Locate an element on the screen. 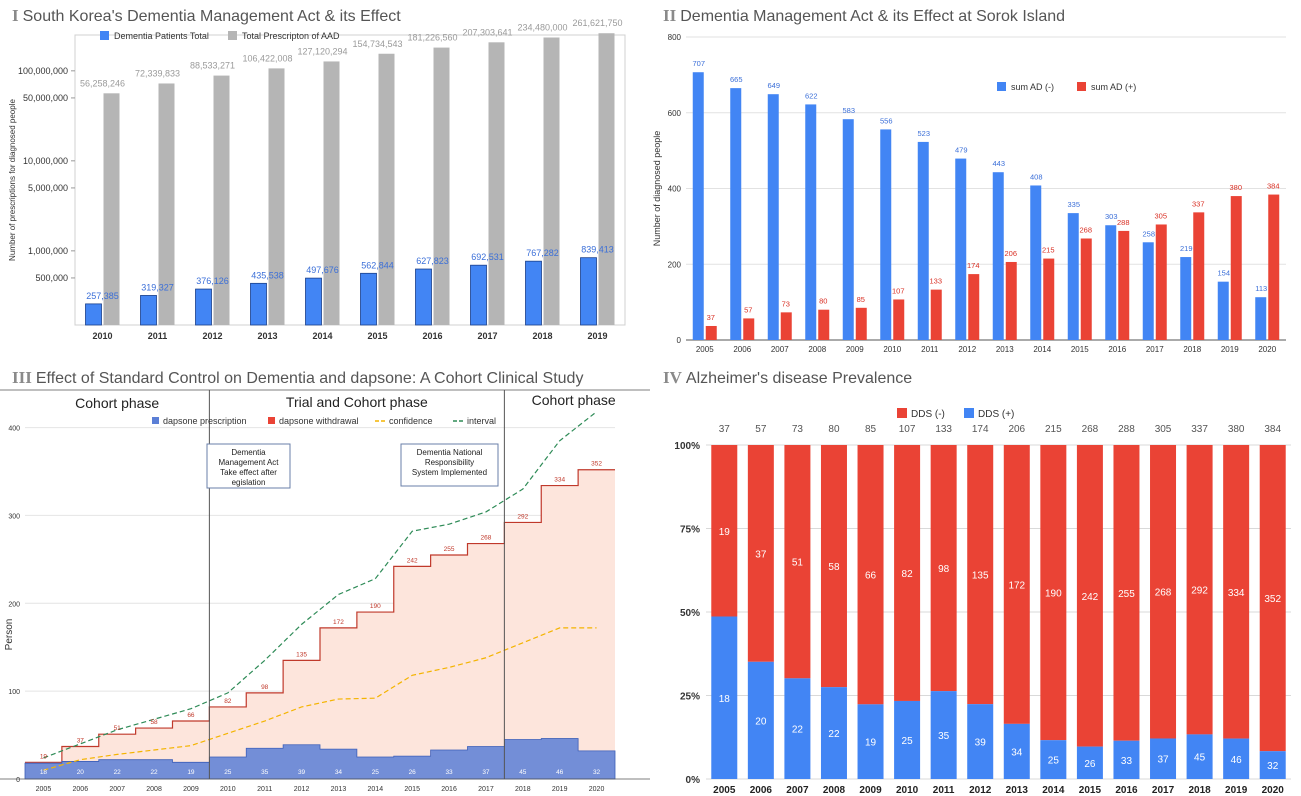  data-label-prescription: 20 is located at coordinates (81, 772).